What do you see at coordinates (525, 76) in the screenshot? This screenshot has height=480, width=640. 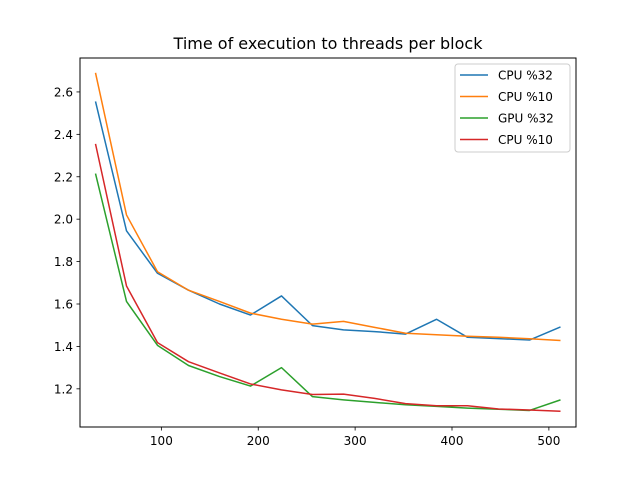 I see `legend-label-1: CPU %32` at bounding box center [525, 76].